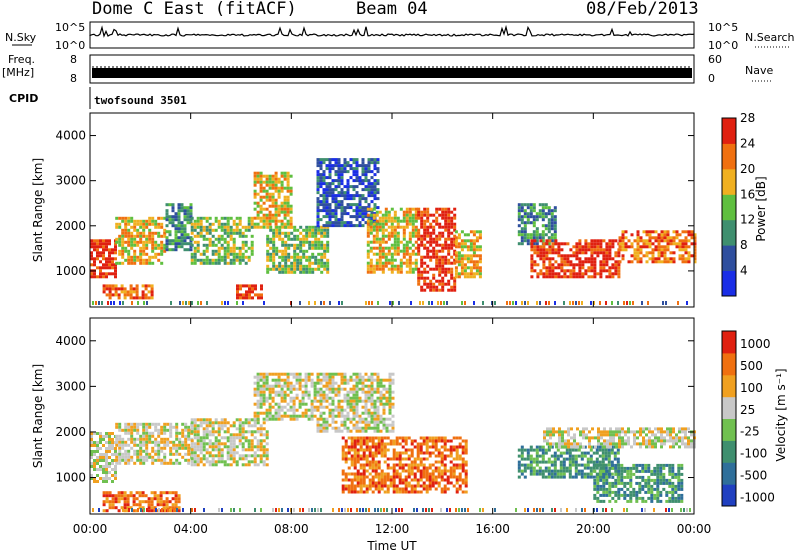 Image resolution: width=800 pixels, height=554 pixels. What do you see at coordinates (744, 245) in the screenshot?
I see `colorbar-tick-label: 8` at bounding box center [744, 245].